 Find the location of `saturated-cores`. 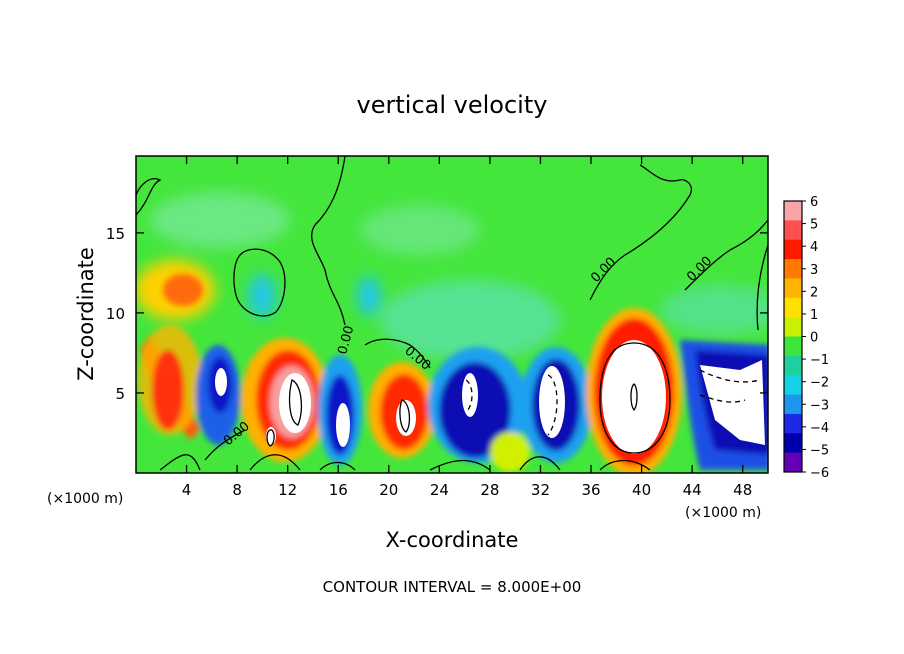

saturated-cores is located at coordinates (490, 397).